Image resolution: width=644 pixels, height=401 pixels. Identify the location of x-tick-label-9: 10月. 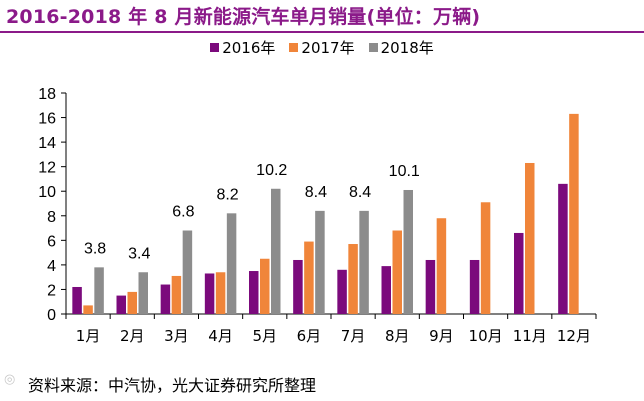
(486, 336).